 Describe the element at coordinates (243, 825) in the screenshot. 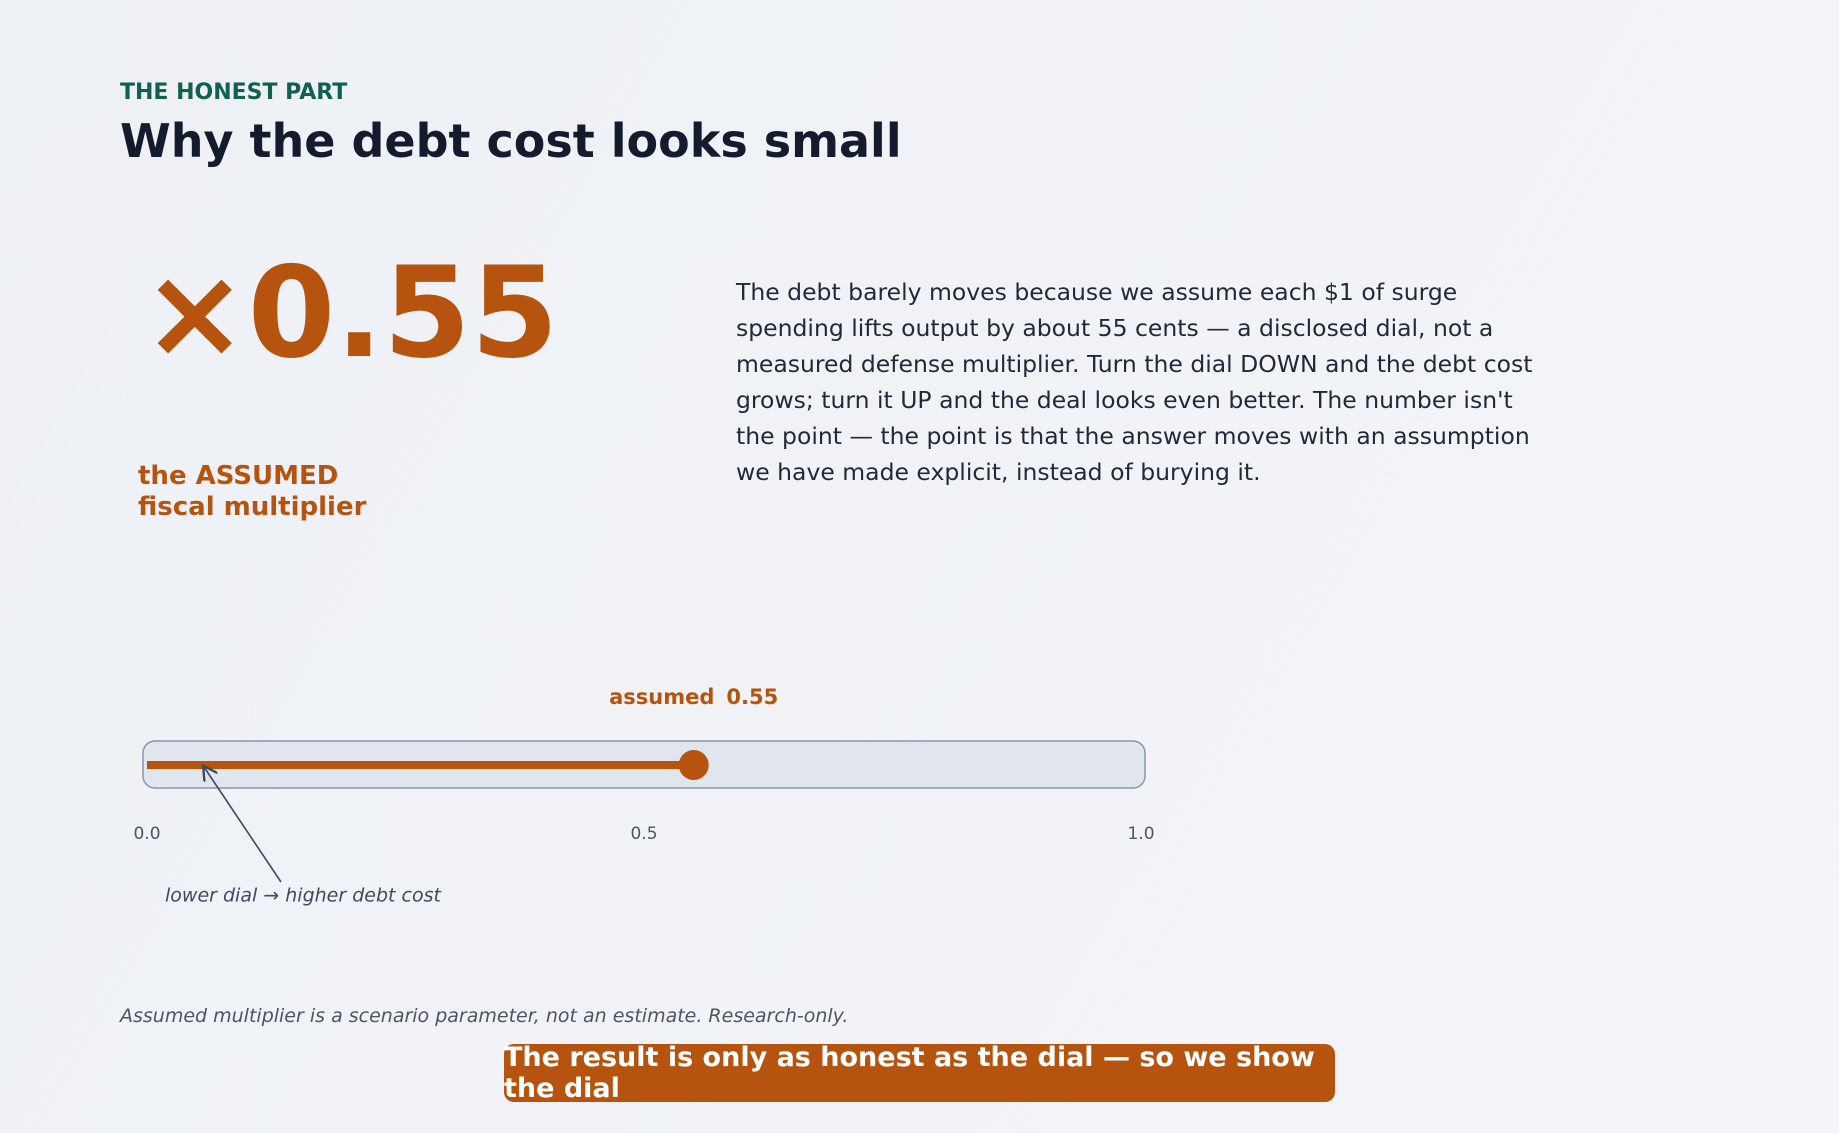

I see `annotation-arrow` at that location.